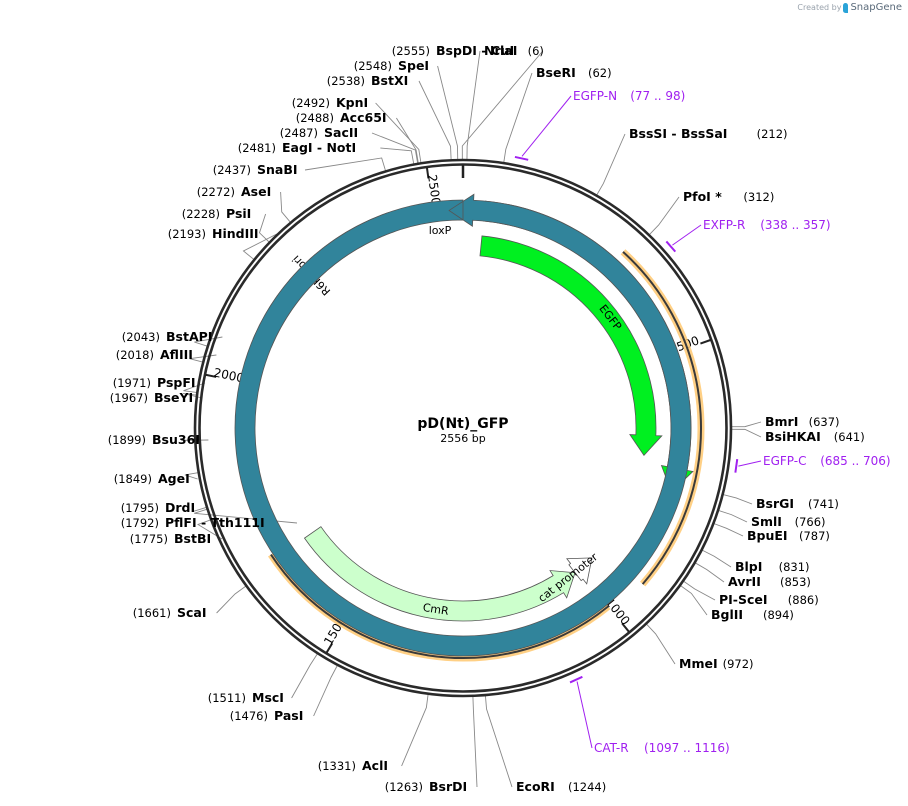 Image resolution: width=908 pixels, height=806 pixels. What do you see at coordinates (277, 169) in the screenshot?
I see `enzyme-name: SnaBI` at bounding box center [277, 169].